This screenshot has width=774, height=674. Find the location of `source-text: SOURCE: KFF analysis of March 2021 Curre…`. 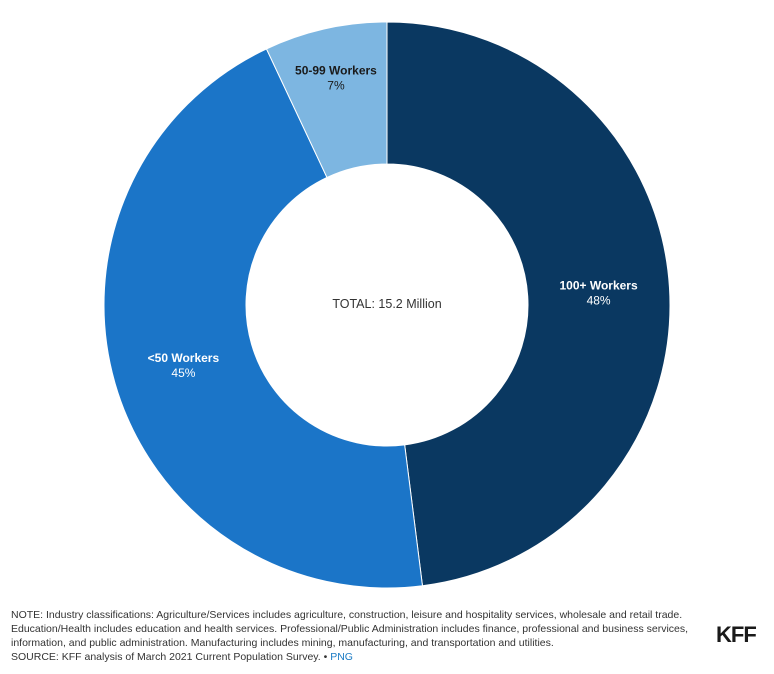

source-text: SOURCE: KFF analysis of March 2021 Curre… is located at coordinates (171, 657).